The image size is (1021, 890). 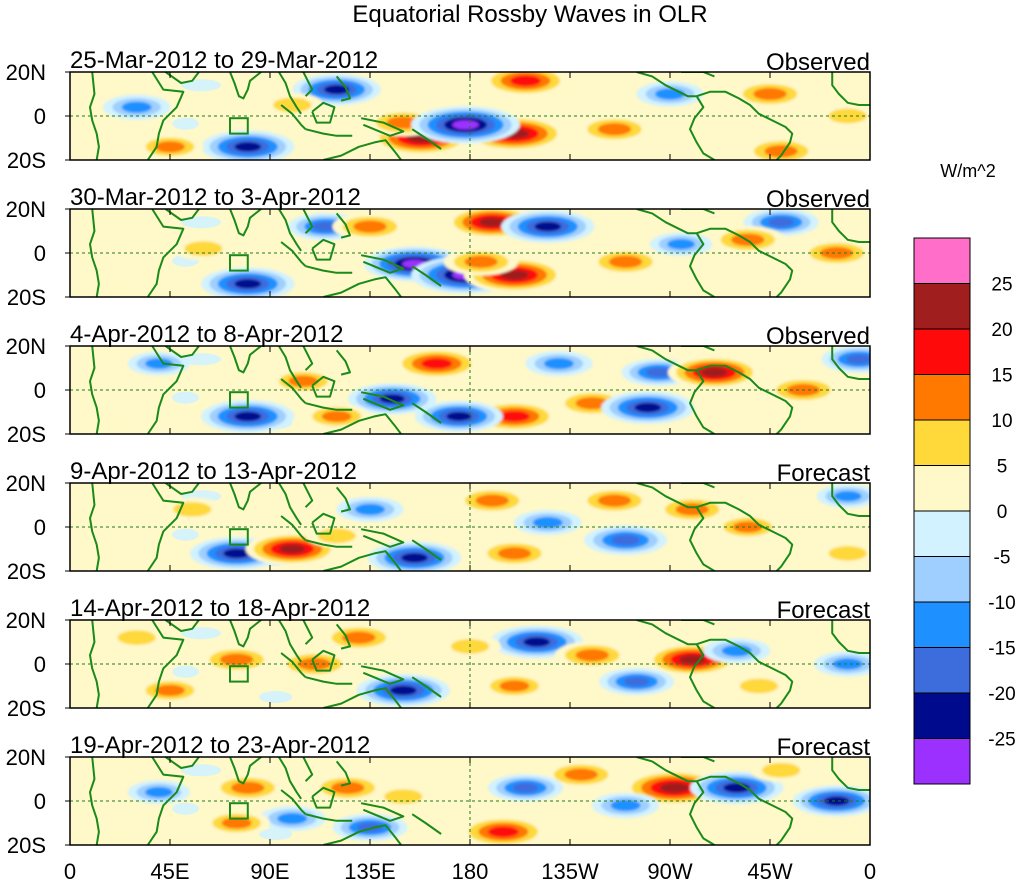 What do you see at coordinates (967, 171) in the screenshot?
I see `colorbar-label: W/m^2` at bounding box center [967, 171].